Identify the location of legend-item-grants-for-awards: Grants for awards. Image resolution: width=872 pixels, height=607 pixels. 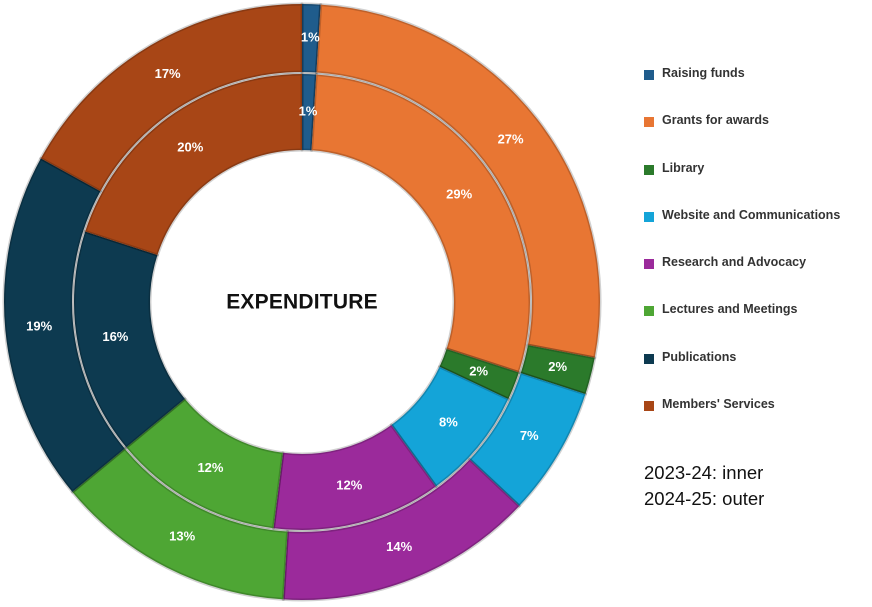
(758, 136).